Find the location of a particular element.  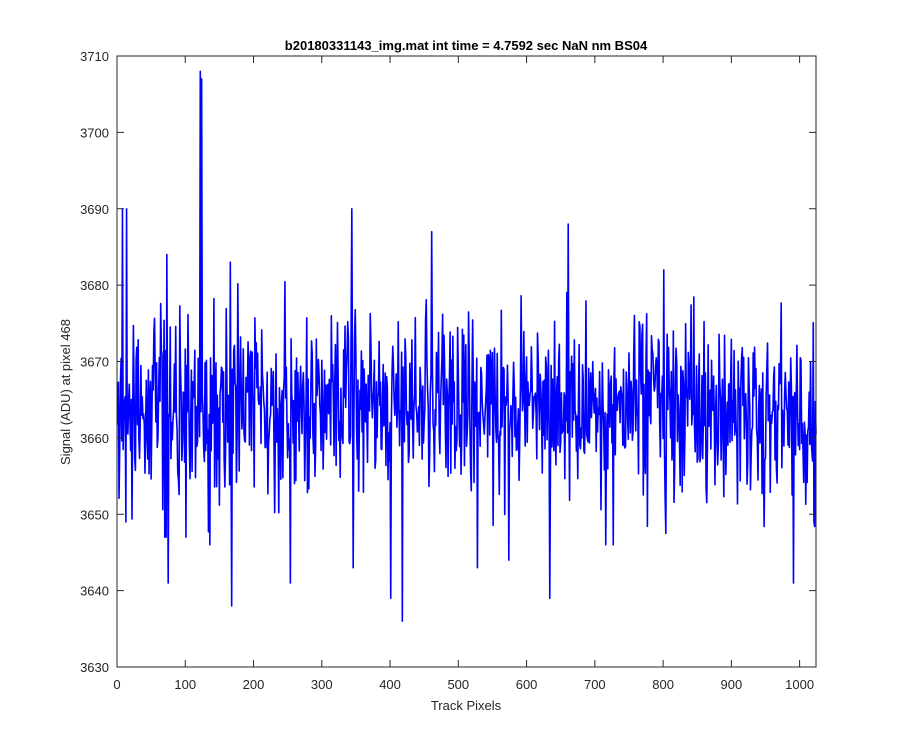

x-tick-label: 500 is located at coordinates (458, 684).